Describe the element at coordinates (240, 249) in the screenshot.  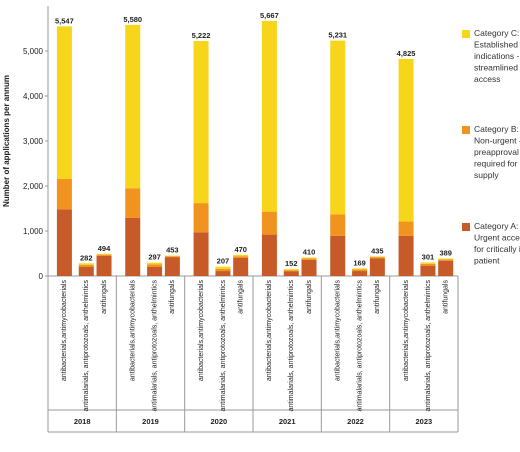
I see `data-label: 470` at that location.